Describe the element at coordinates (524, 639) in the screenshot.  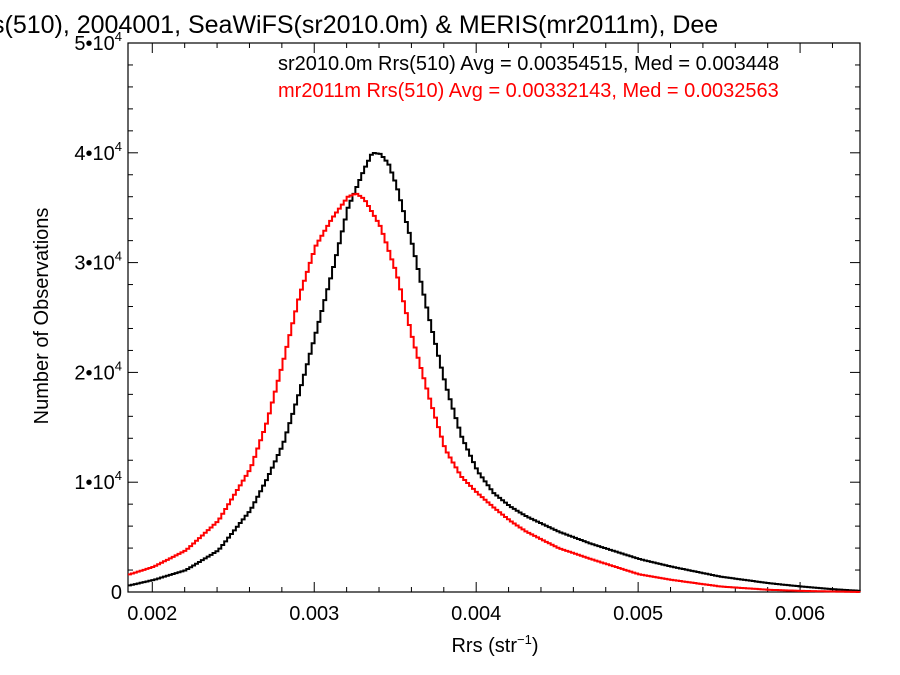
I see `x-axis-label-unit-exponent: −1` at that location.